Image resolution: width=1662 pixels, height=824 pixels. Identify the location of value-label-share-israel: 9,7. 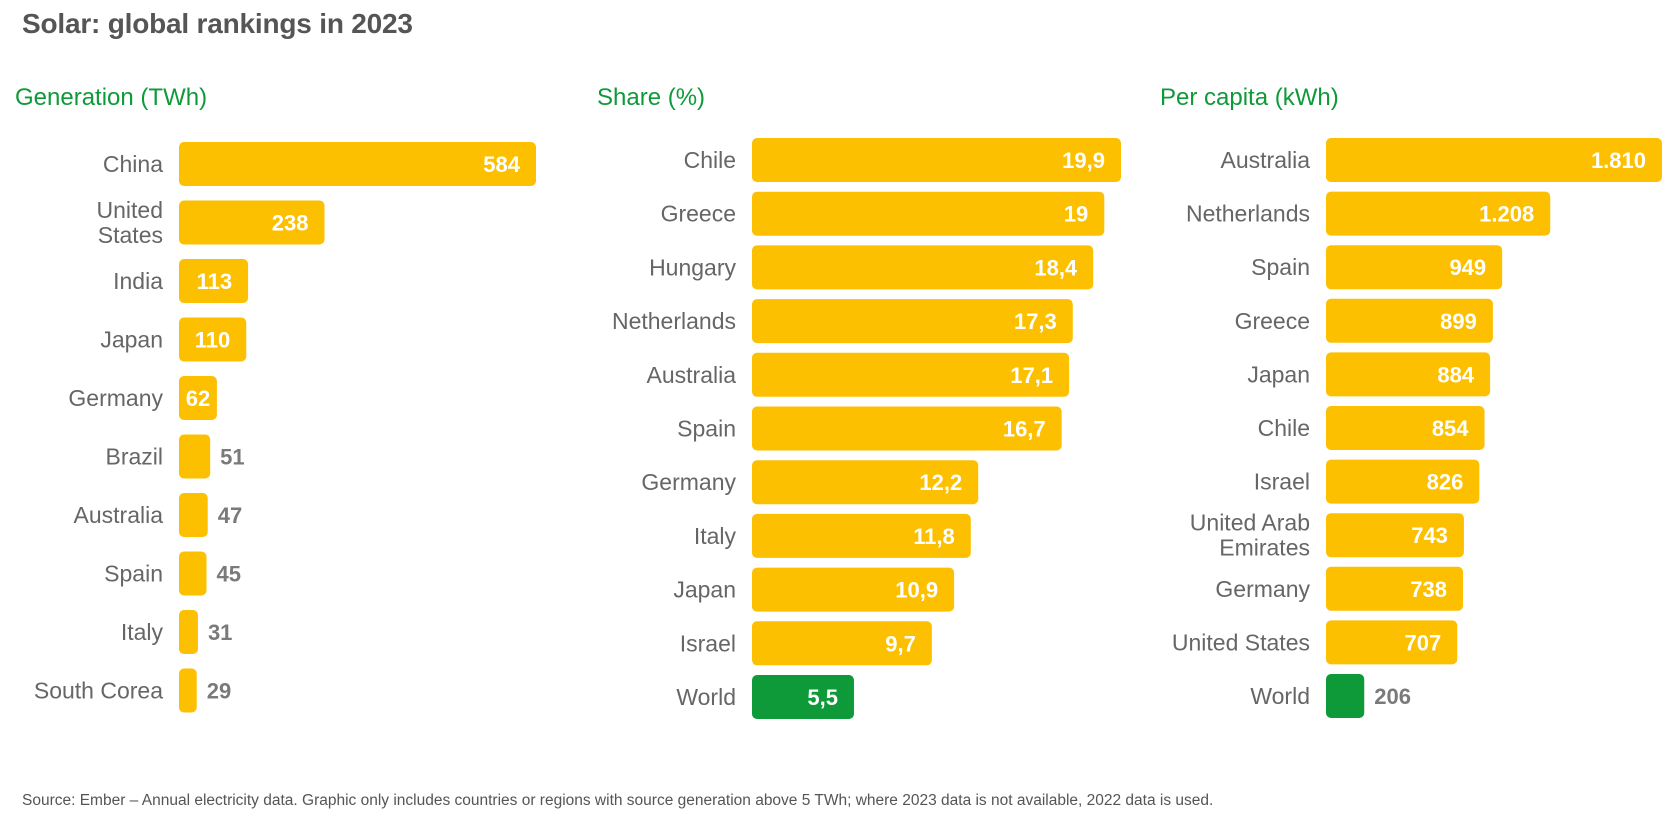
(900, 643).